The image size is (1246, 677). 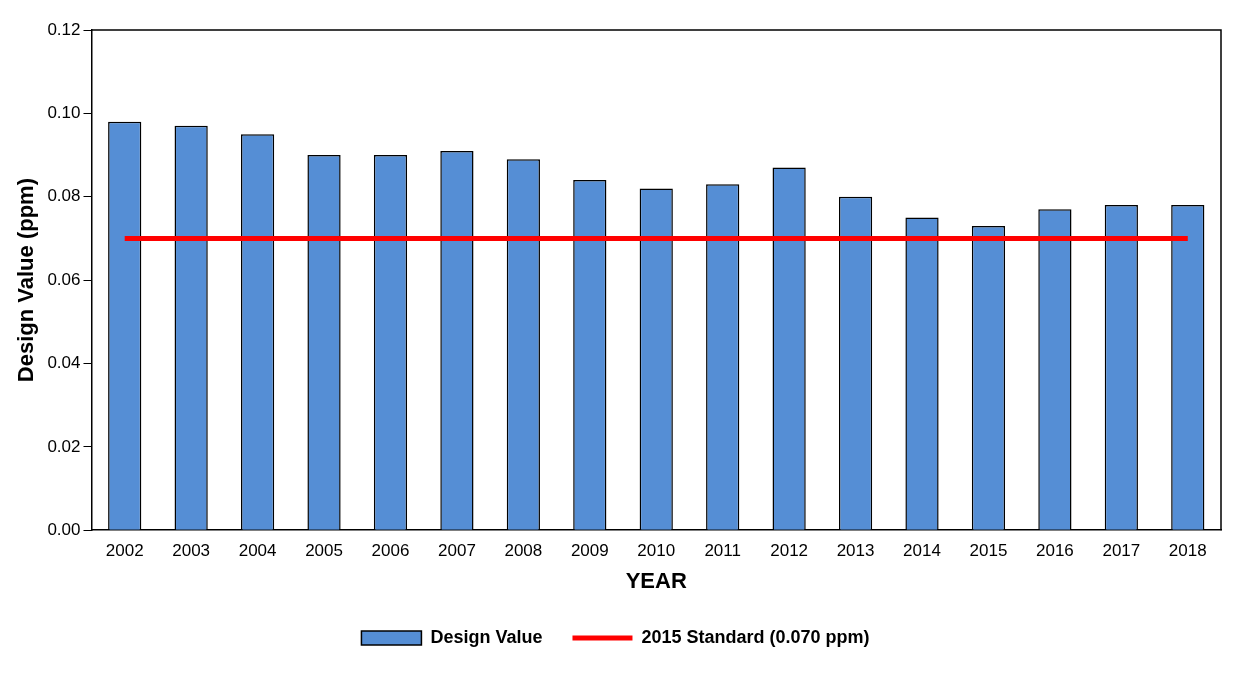 I want to click on x-tick-label: 2009, so click(x=589, y=551).